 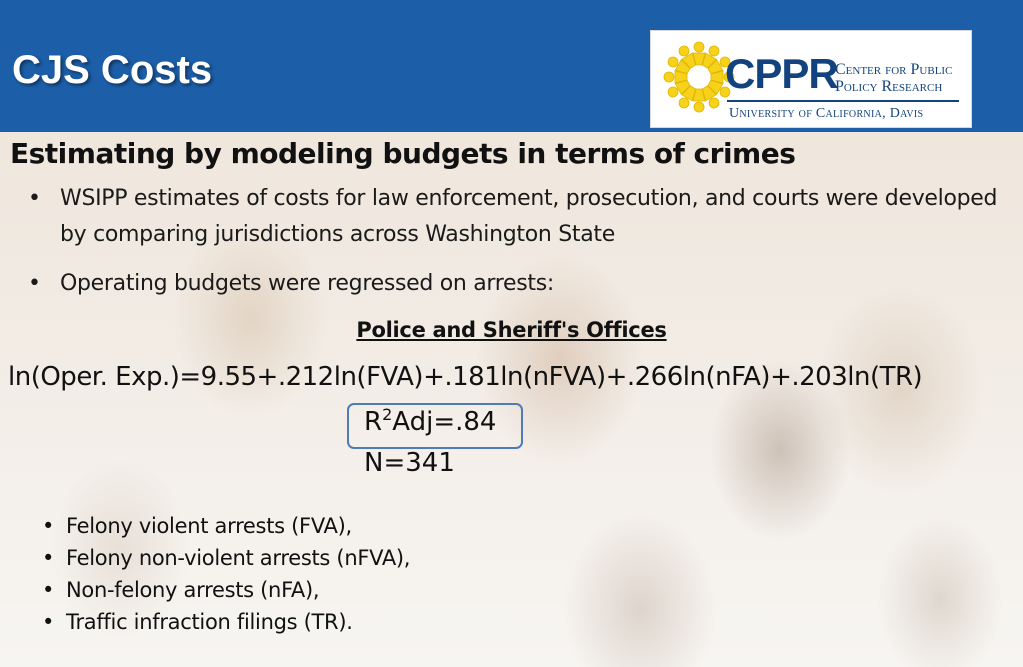 I want to click on equation-heading: Police and Sheriff's Offices, so click(x=511, y=330).